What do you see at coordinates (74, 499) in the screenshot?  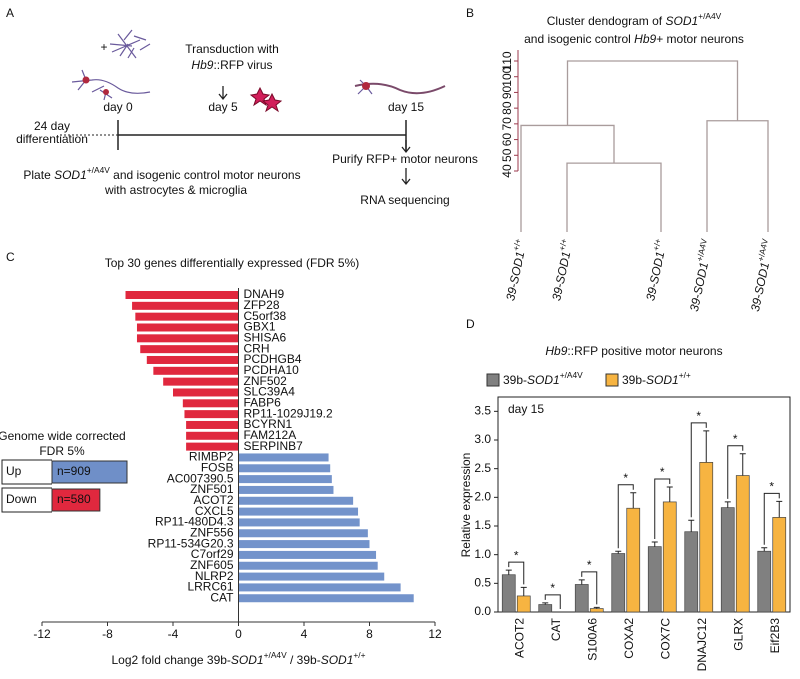 I see `inset-value-label: n=580` at bounding box center [74, 499].